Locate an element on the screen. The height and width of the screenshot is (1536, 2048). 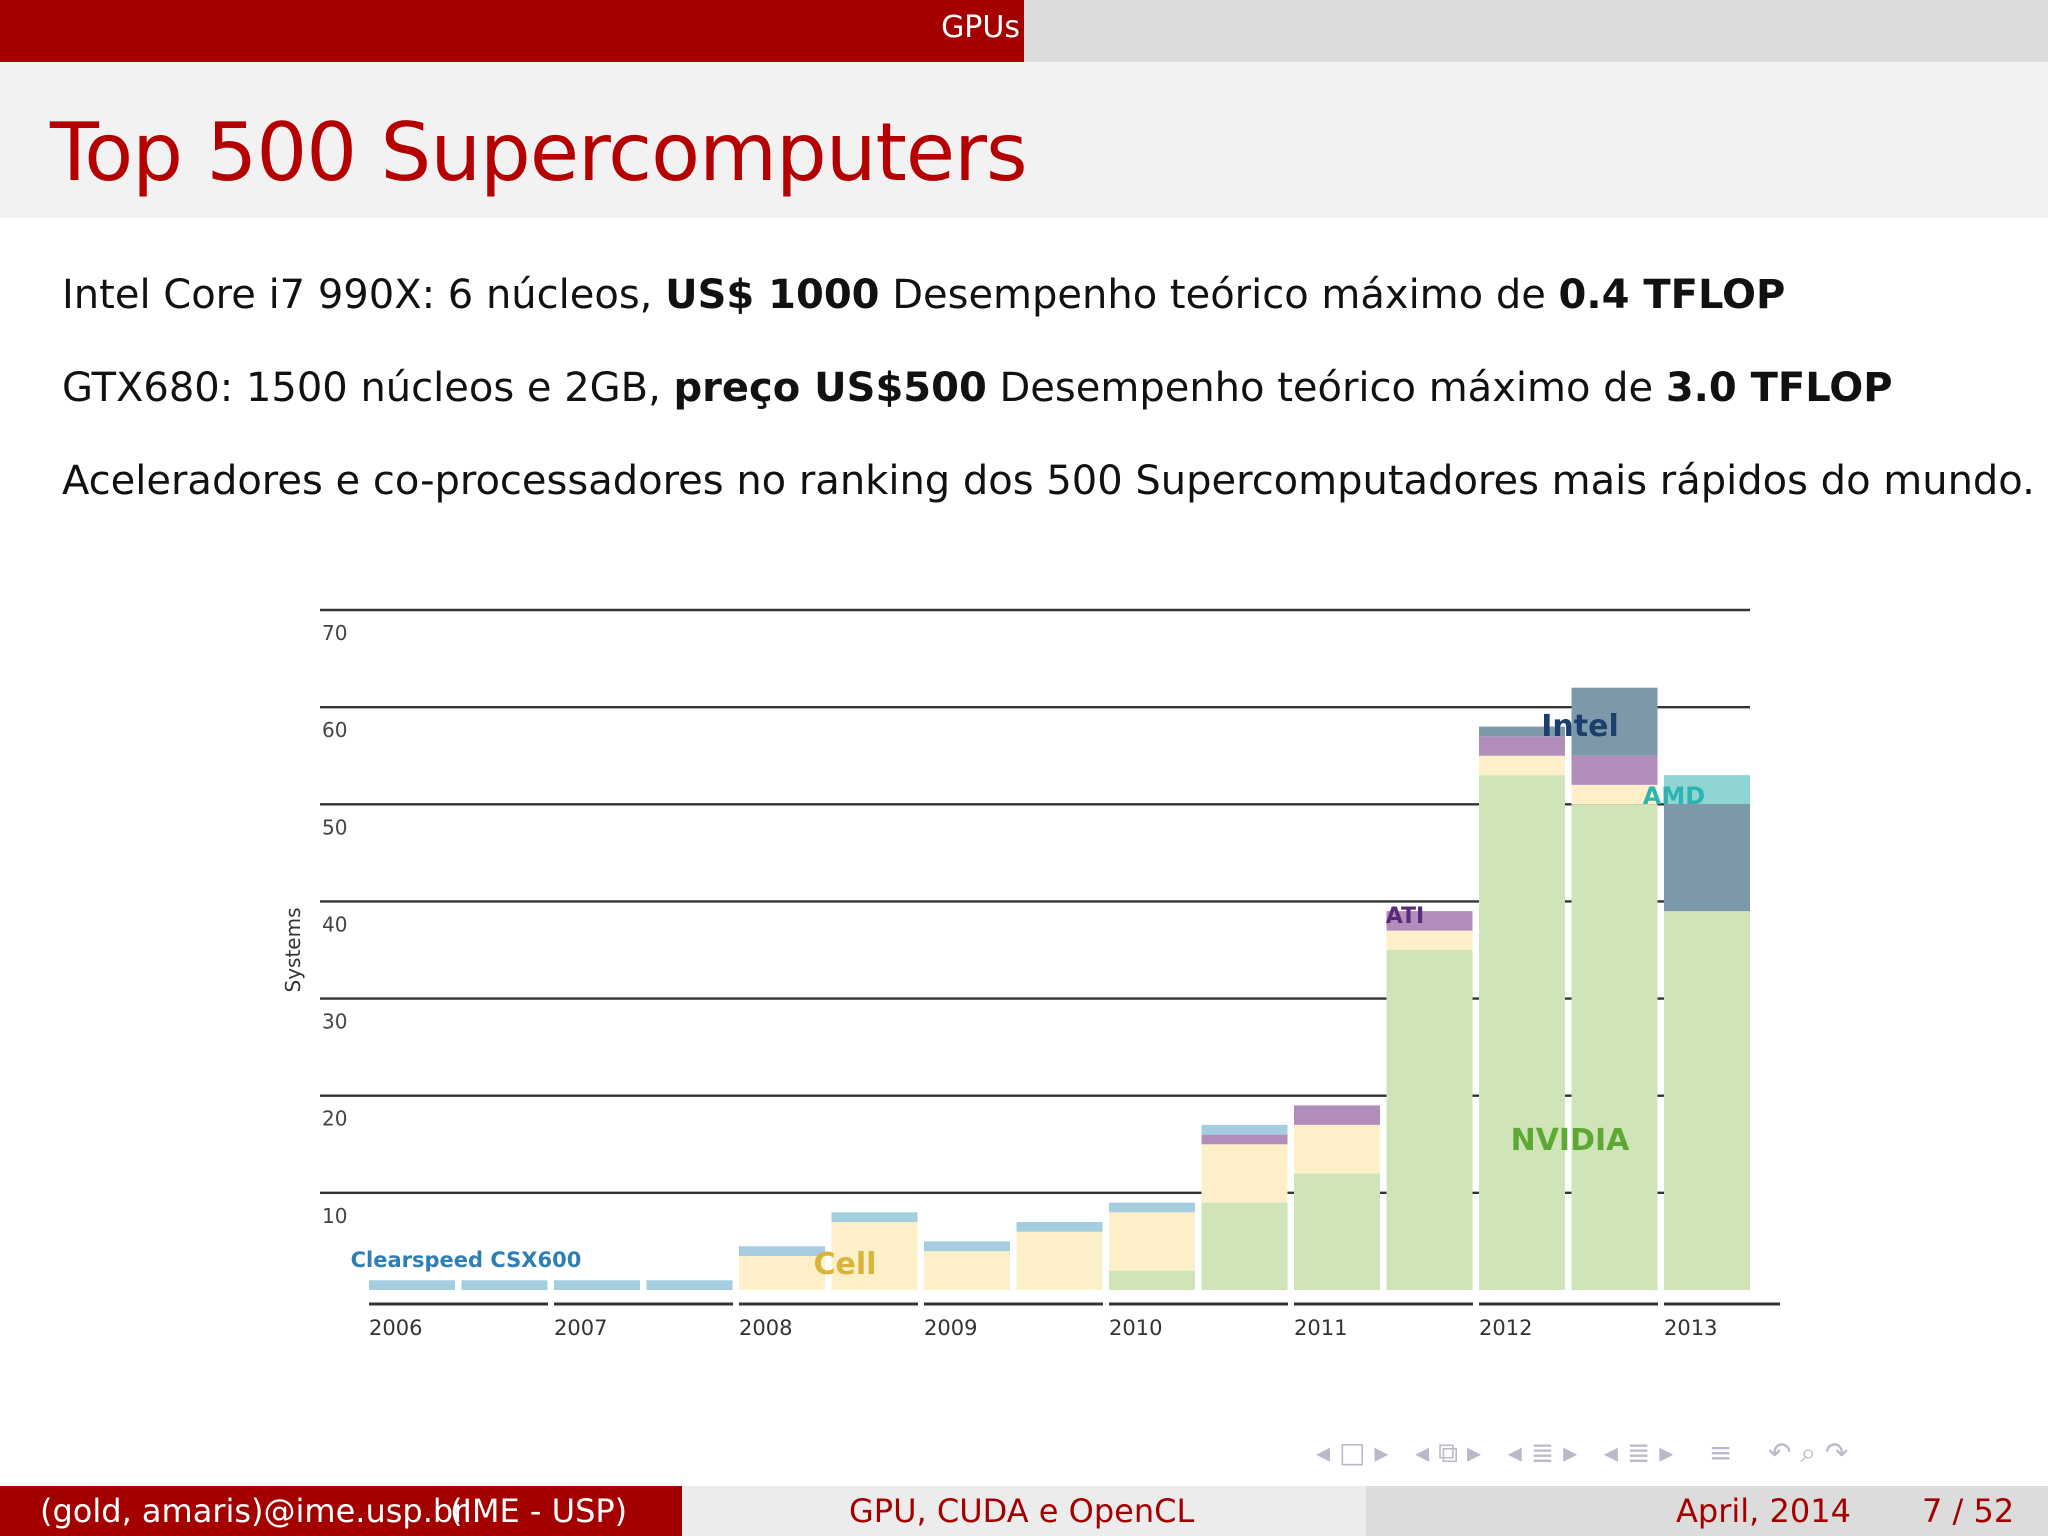
footer-center: GPU, CUDA e OpenCL is located at coordinates (1024, 1511).